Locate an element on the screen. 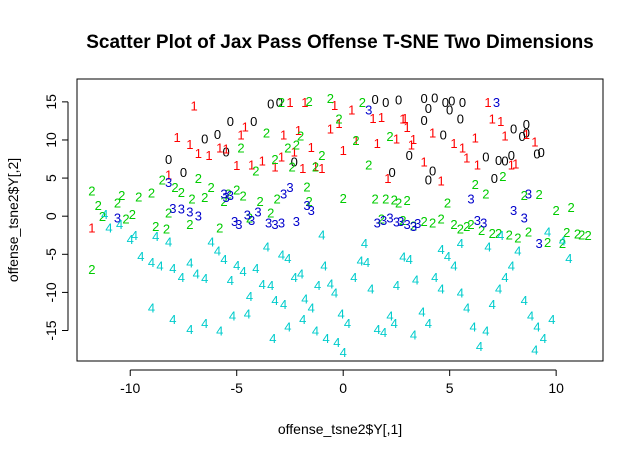 This screenshot has height=459, width=644. y-tick-label: -5 is located at coordinates (51, 254).